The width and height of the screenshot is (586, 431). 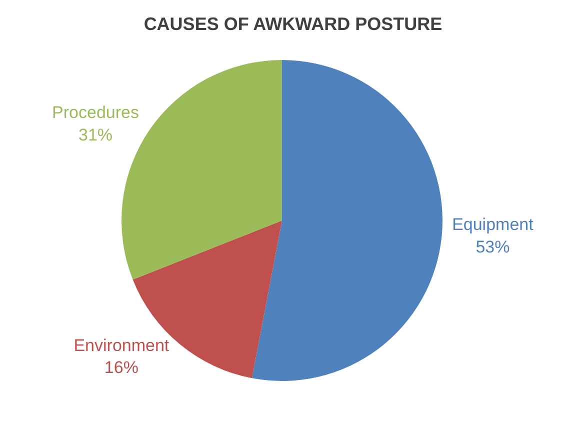 I want to click on slice-label: Environment, so click(x=122, y=345).